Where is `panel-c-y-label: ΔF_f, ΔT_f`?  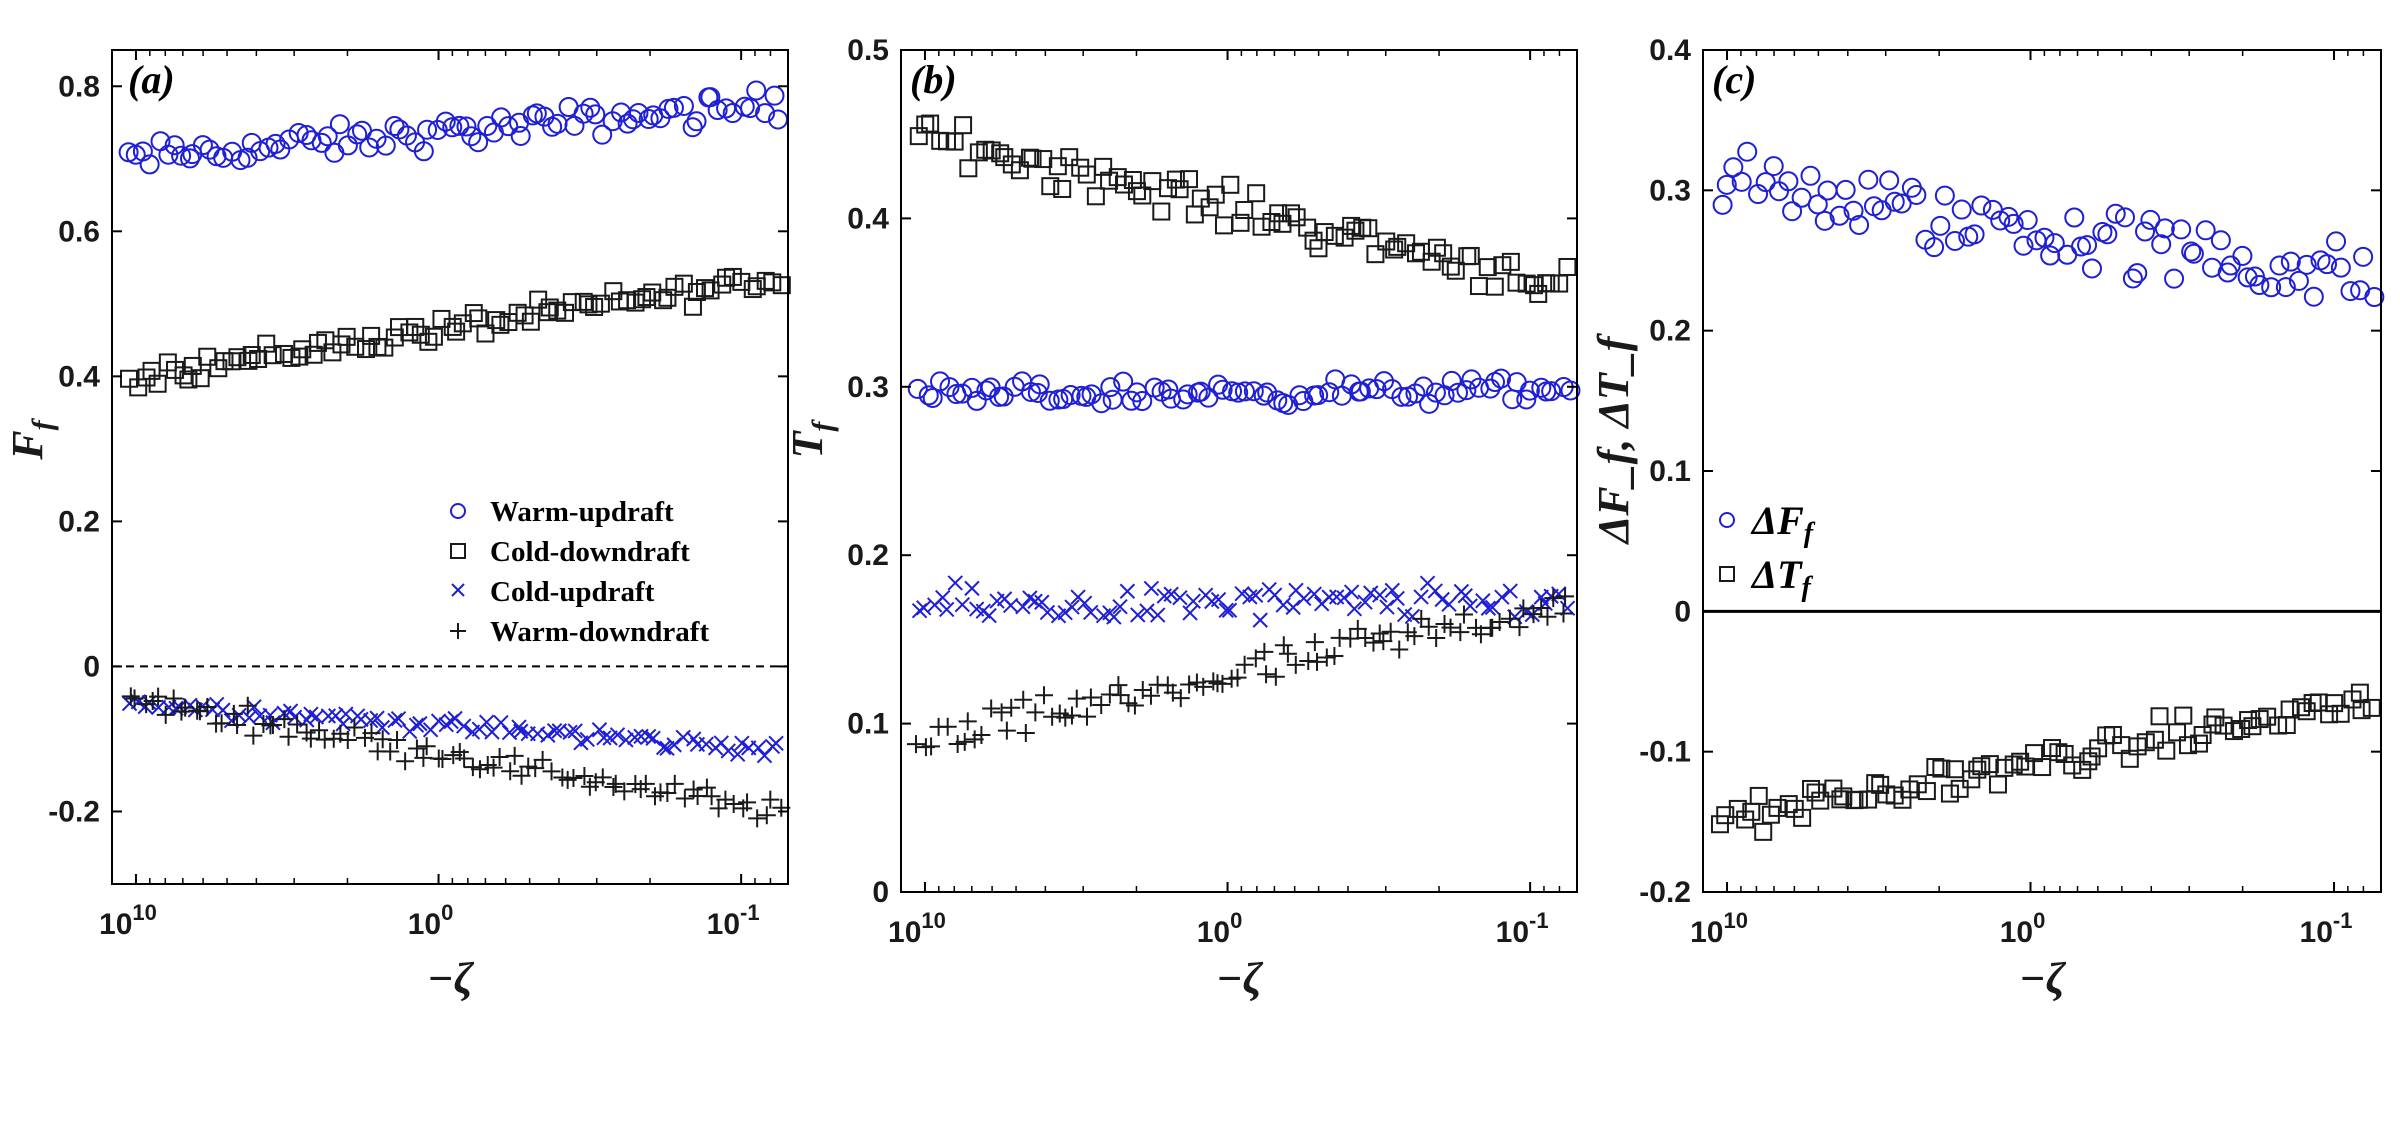
panel-c-y-label: ΔF_f, ΔT_f is located at coordinates (1613, 438).